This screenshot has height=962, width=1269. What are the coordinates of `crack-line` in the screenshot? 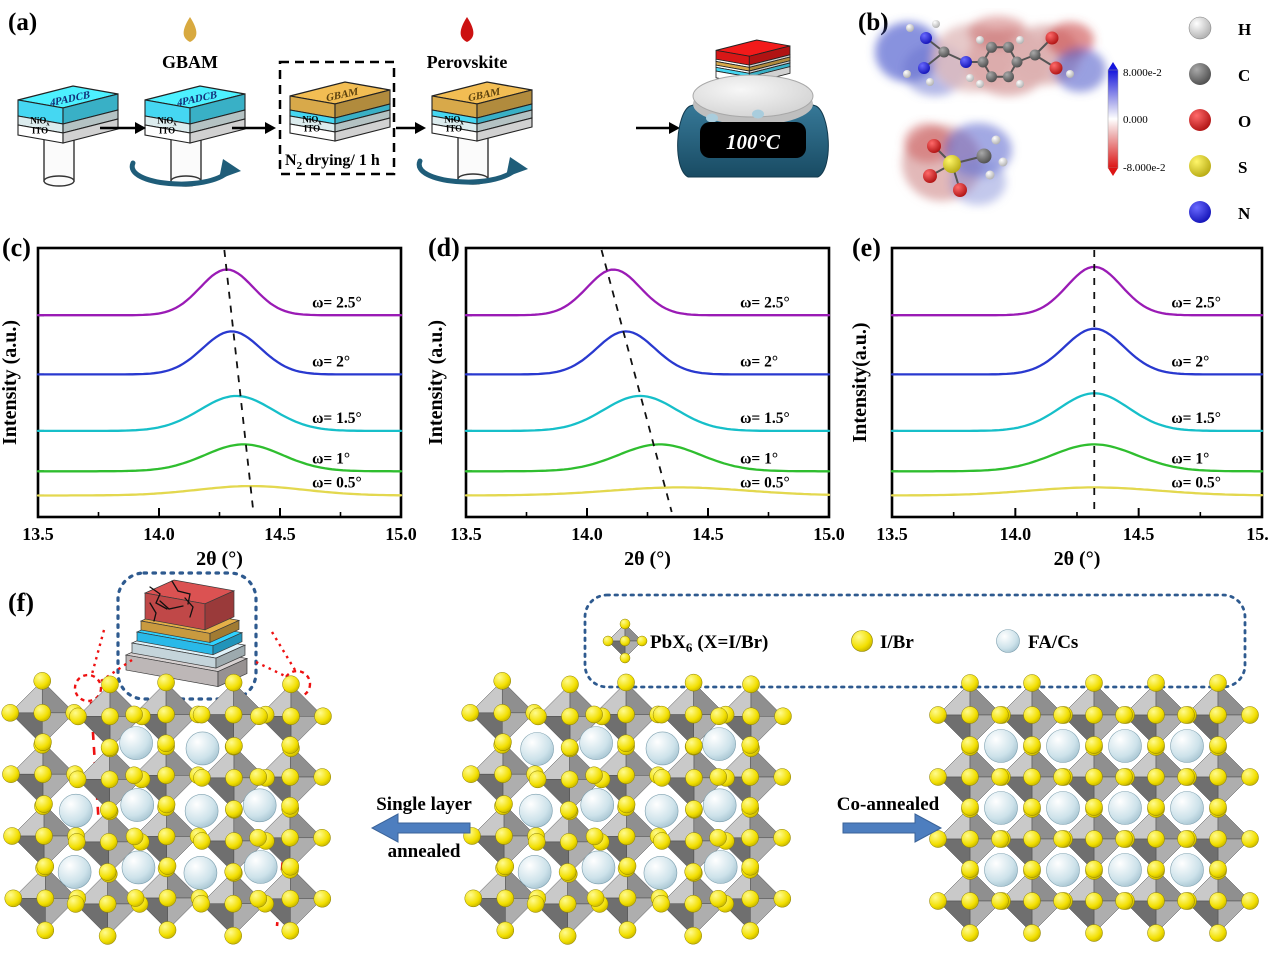 It's located at (181, 592).